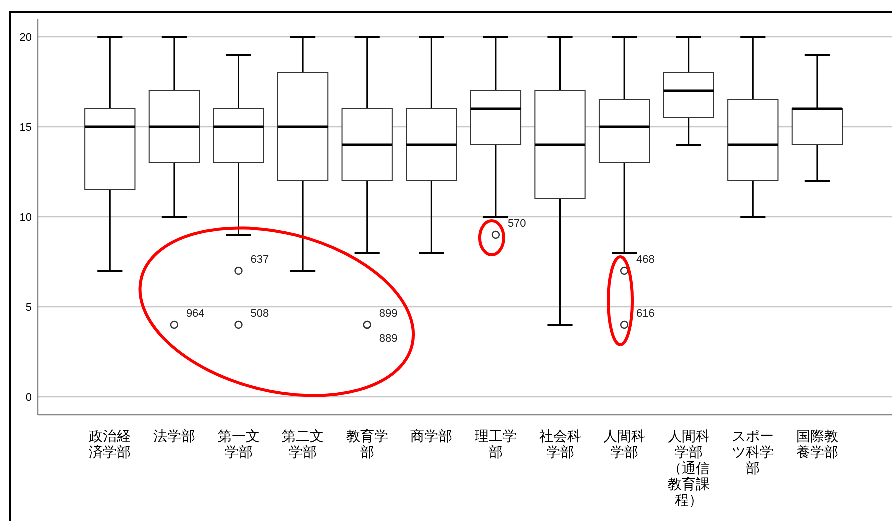 Image resolution: width=892 pixels, height=521 pixels. What do you see at coordinates (388, 314) in the screenshot?
I see `annotation: 899` at bounding box center [388, 314].